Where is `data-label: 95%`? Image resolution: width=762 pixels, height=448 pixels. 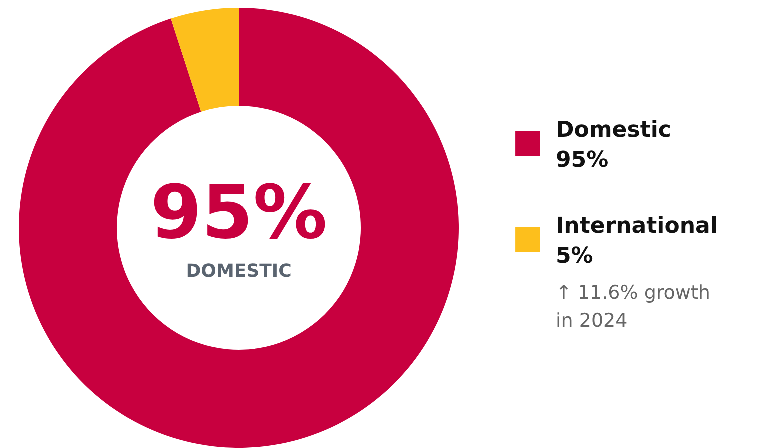 data-label: 95% is located at coordinates (582, 160).